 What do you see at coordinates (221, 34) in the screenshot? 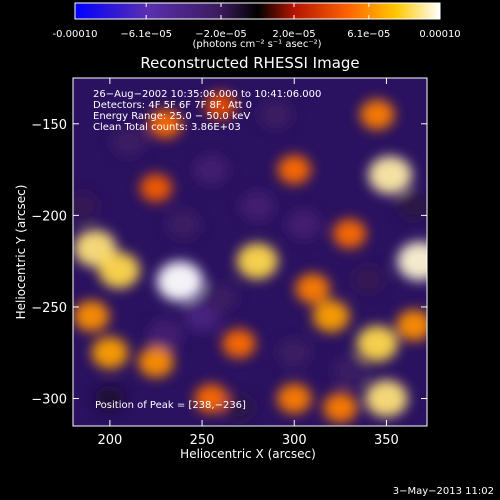
I see `colorbar-tick-label: −2.0e−05` at bounding box center [221, 34].